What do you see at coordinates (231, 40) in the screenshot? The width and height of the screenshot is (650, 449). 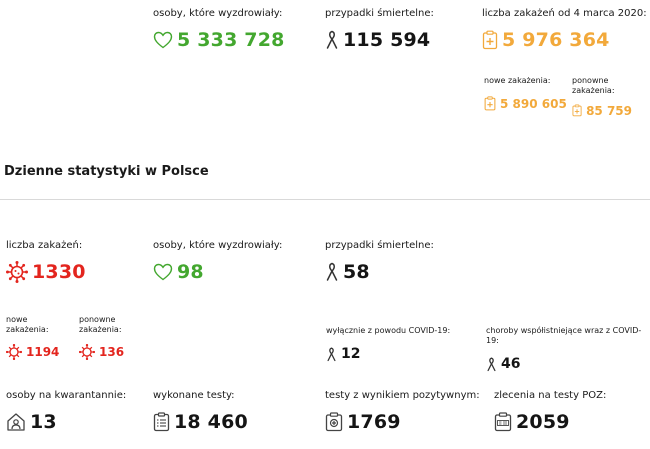 I see `summary-recovered-value: 5 333 728` at bounding box center [231, 40].